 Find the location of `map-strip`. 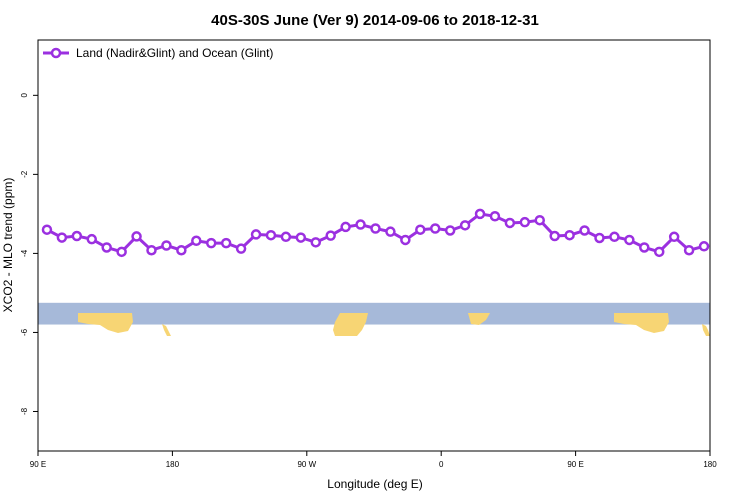

map-strip is located at coordinates (374, 319).